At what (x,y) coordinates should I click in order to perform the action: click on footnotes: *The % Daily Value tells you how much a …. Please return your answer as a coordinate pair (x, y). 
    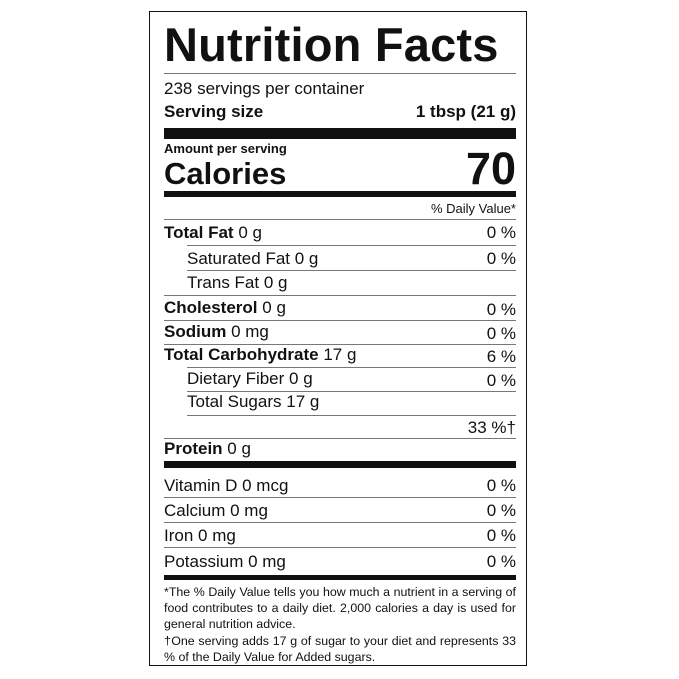
    Looking at the image, I should click on (340, 624).